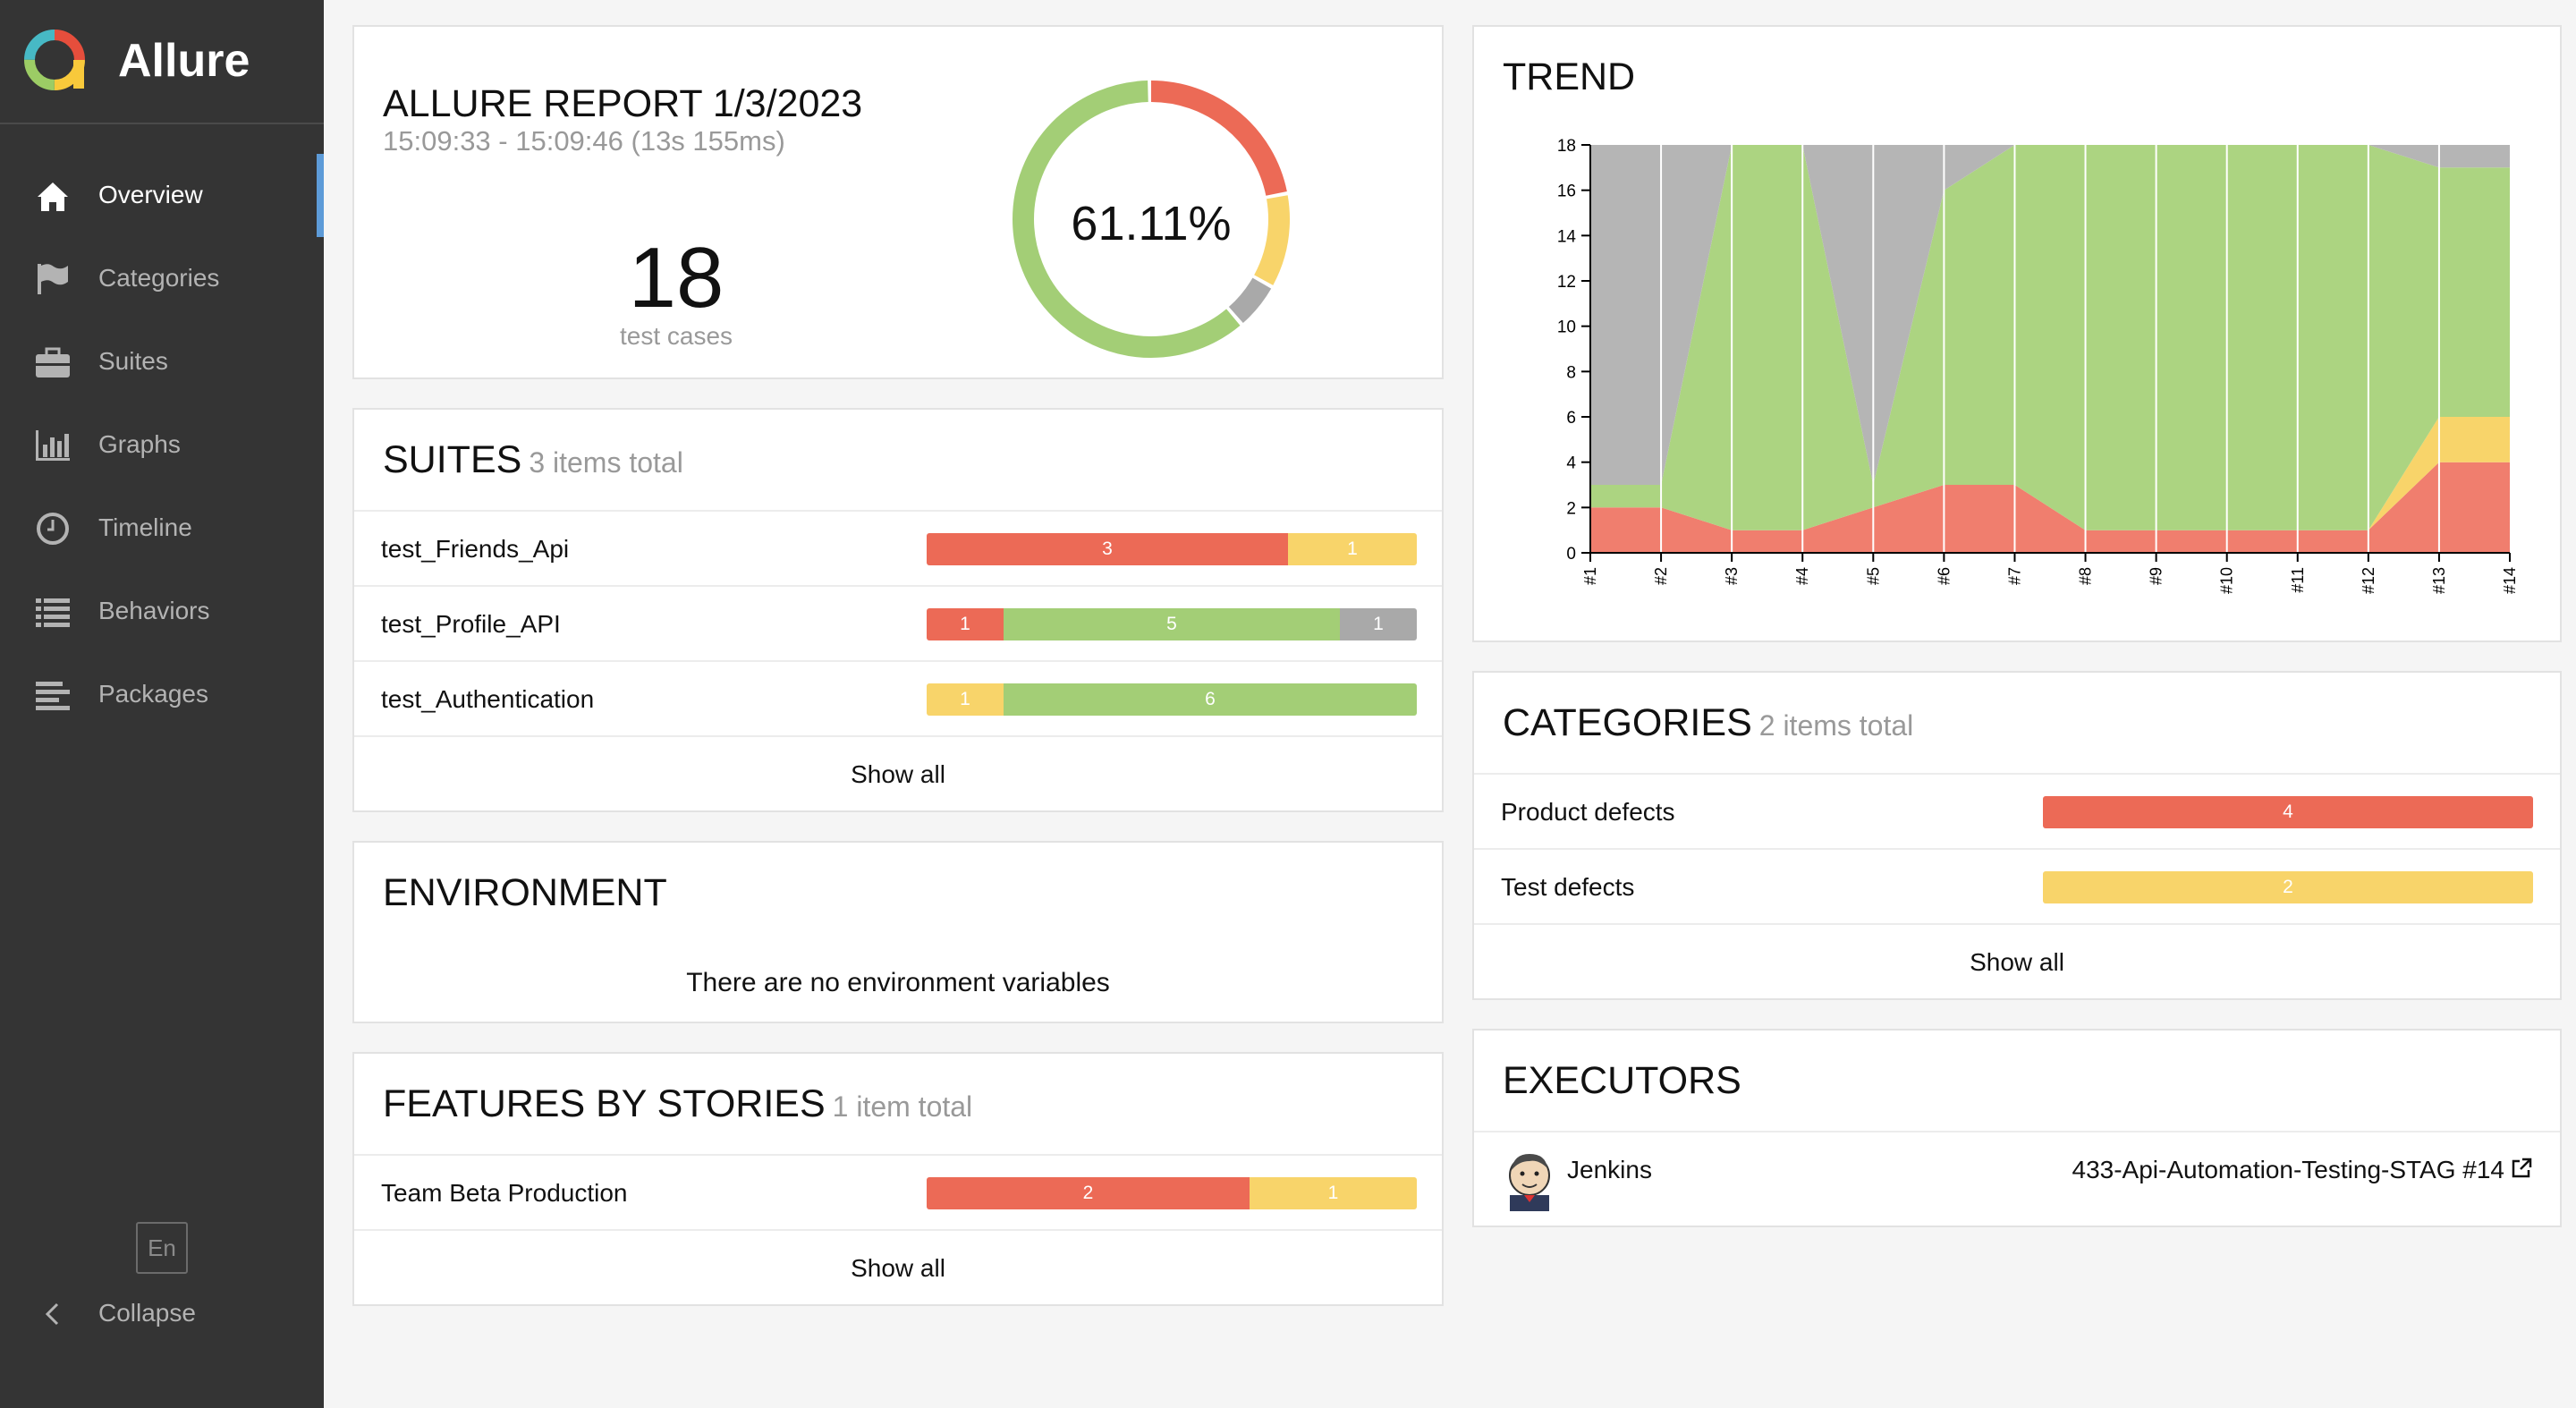  What do you see at coordinates (1566, 327) in the screenshot?
I see `y-tick-label: 10` at bounding box center [1566, 327].